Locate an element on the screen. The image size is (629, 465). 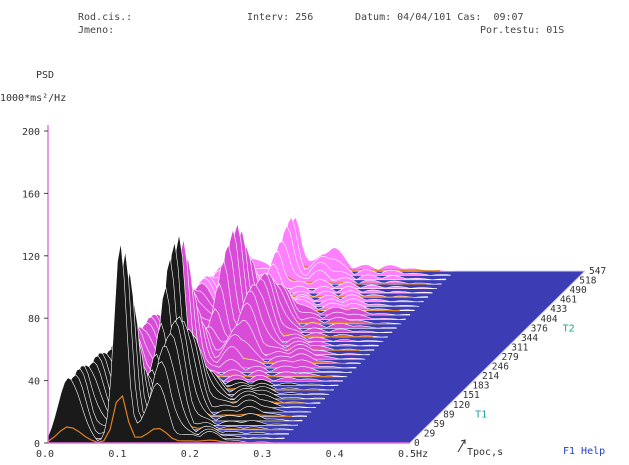
y-tick-label: 200 is located at coordinates (31, 132).